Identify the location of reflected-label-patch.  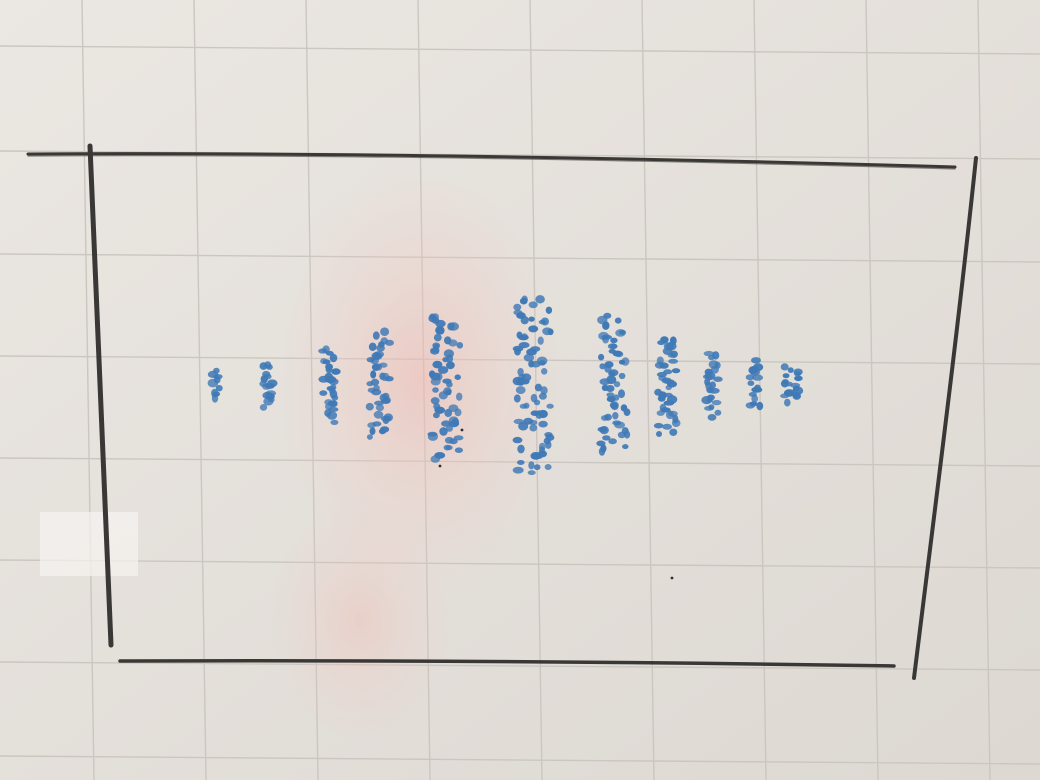
(89, 544).